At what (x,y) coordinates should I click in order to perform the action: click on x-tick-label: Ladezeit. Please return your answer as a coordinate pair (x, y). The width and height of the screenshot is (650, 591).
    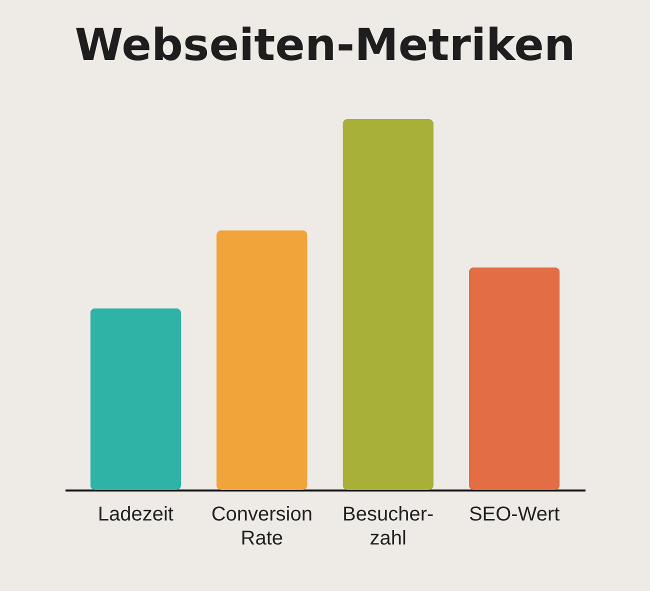
    Looking at the image, I should click on (136, 515).